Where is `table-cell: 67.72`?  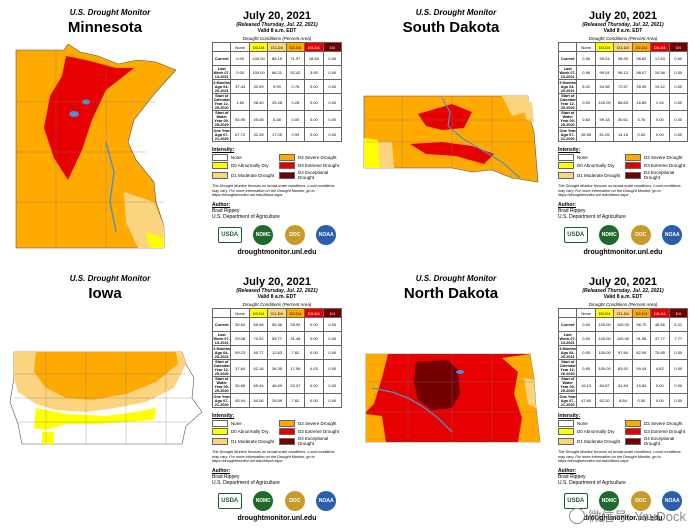
table-cell: 67.72 is located at coordinates (240, 134).